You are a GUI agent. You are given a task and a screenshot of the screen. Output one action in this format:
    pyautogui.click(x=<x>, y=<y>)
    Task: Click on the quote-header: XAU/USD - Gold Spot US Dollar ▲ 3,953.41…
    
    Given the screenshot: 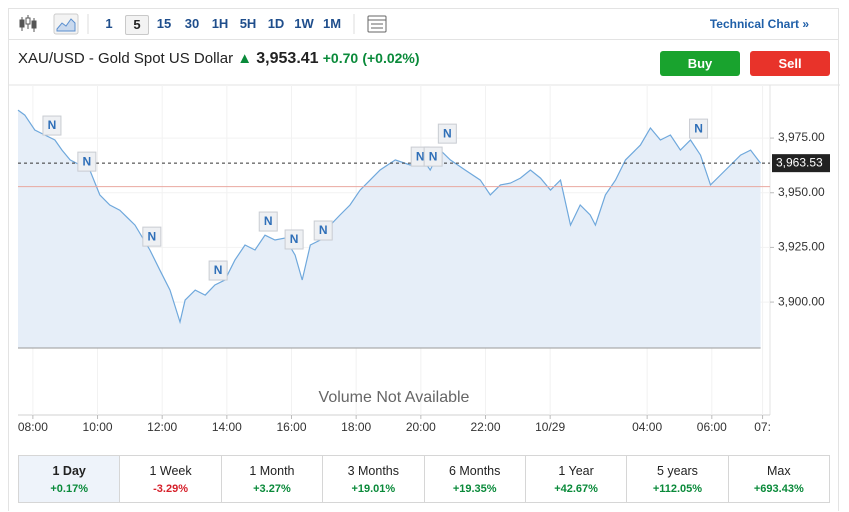 What is the action you would take?
    pyautogui.click(x=219, y=59)
    